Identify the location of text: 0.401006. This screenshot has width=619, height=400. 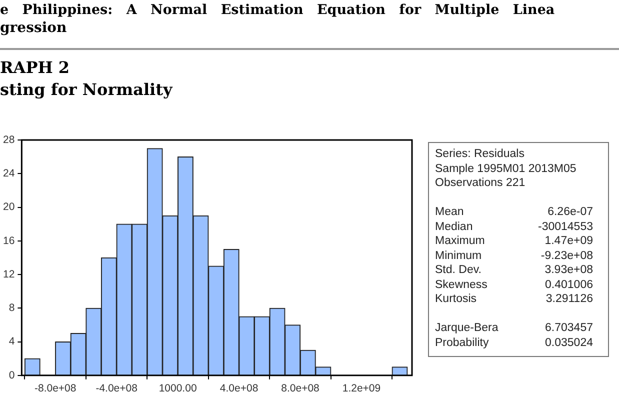
(569, 284).